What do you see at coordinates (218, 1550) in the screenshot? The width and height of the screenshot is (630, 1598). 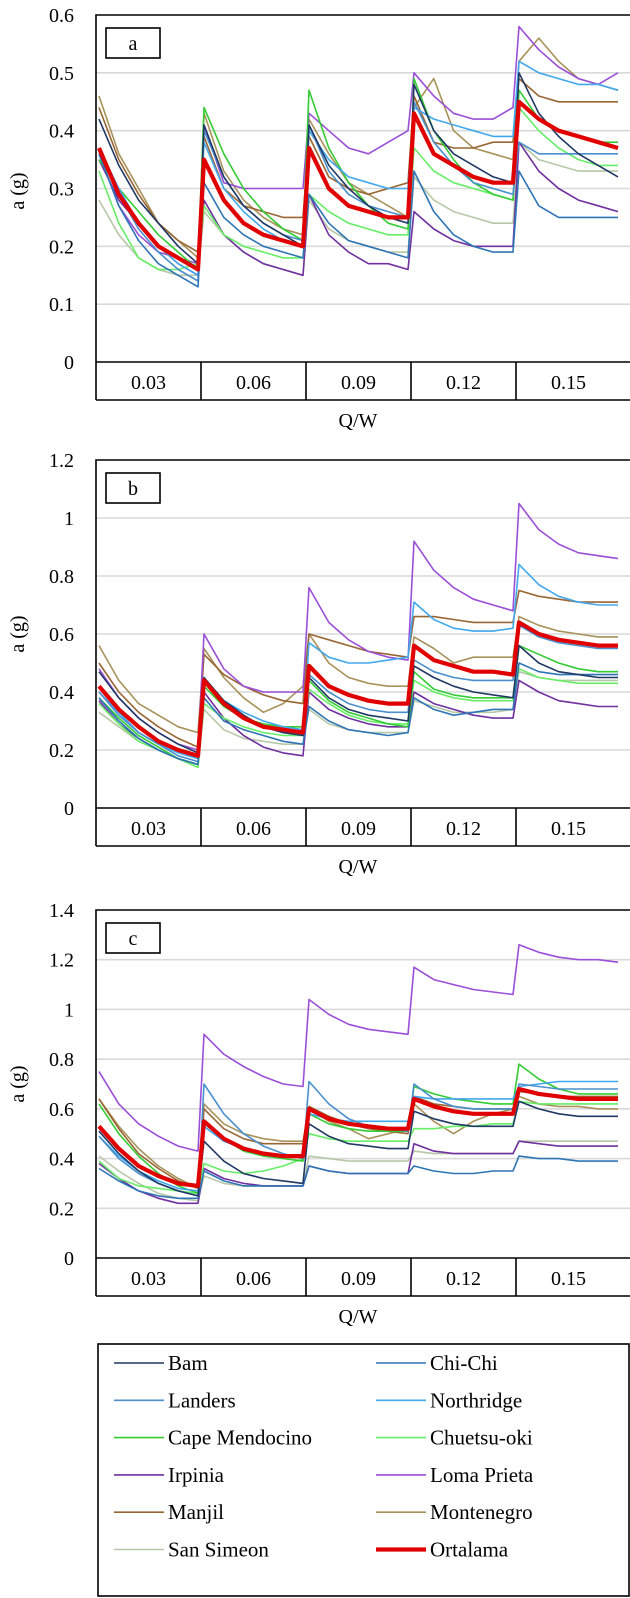 I see `legend-label: San Simeon` at bounding box center [218, 1550].